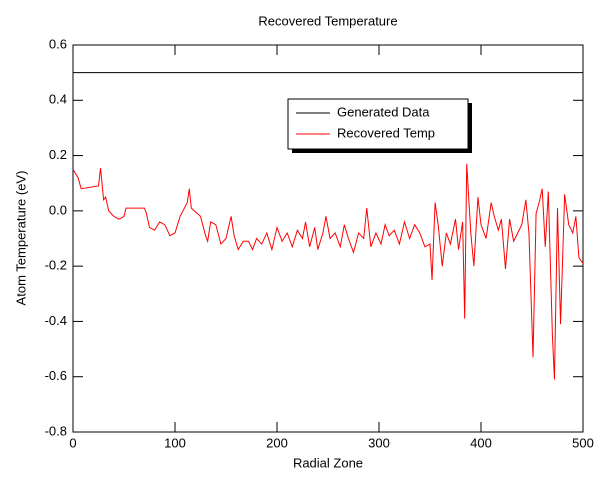 The height and width of the screenshot is (483, 612). Describe the element at coordinates (72, 442) in the screenshot. I see `x-tick-label: 0` at that location.